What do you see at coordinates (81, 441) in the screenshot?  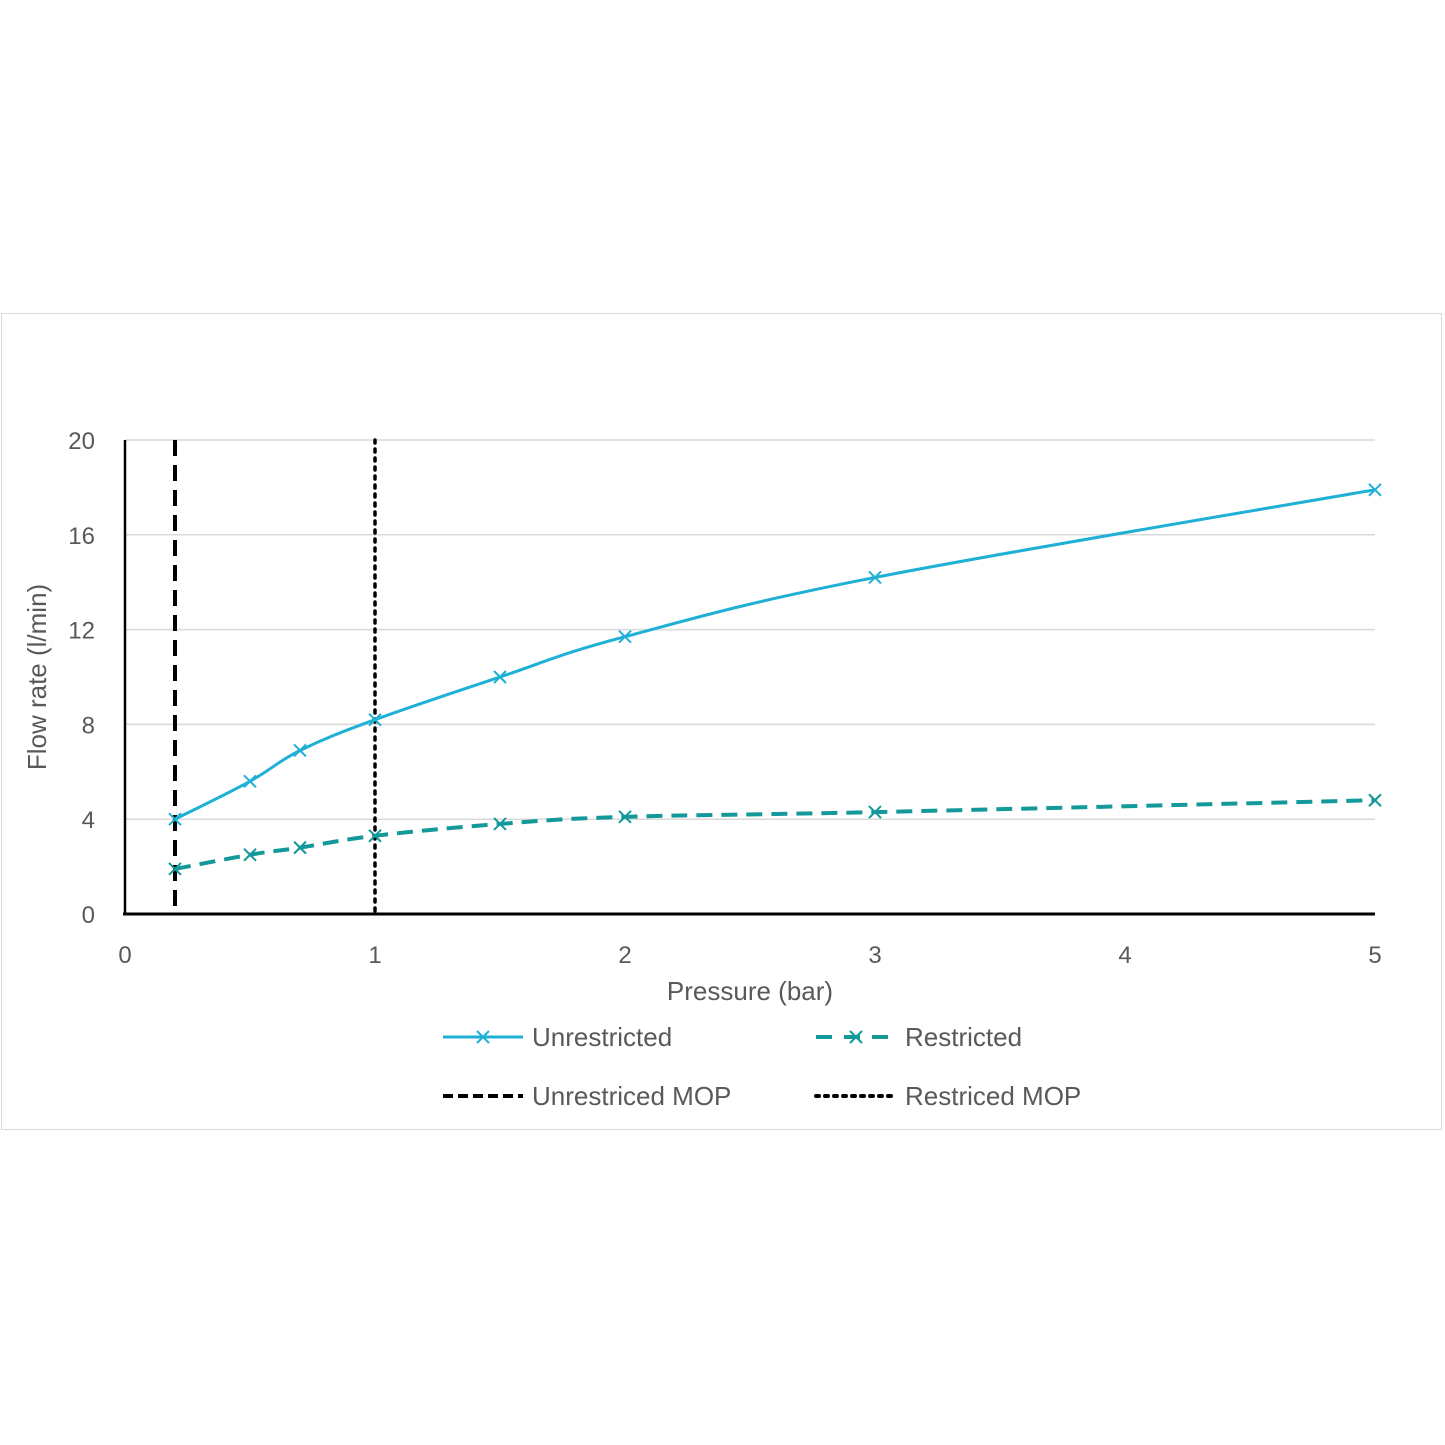 I see `y-tick-label-5: 20` at bounding box center [81, 441].